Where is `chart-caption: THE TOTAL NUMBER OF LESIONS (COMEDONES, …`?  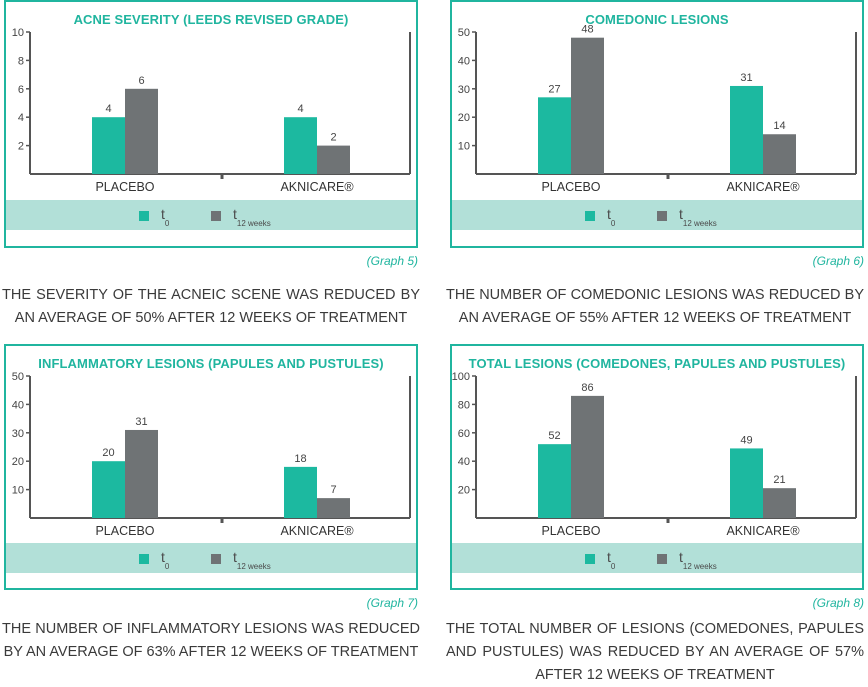
chart-caption: THE TOTAL NUMBER OF LESIONS (COMEDONES, … is located at coordinates (655, 652).